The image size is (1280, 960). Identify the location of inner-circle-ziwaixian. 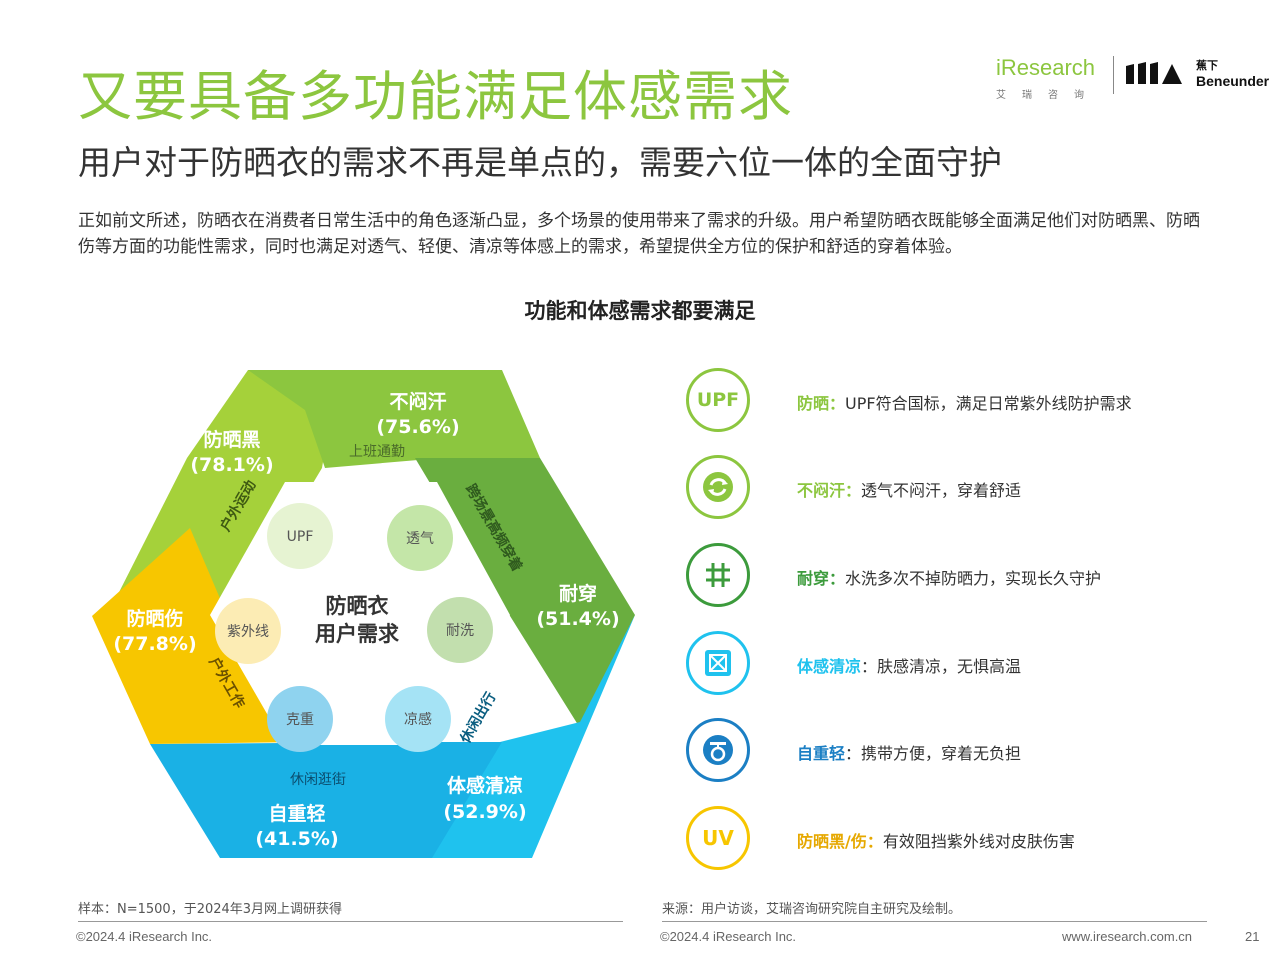
(248, 631).